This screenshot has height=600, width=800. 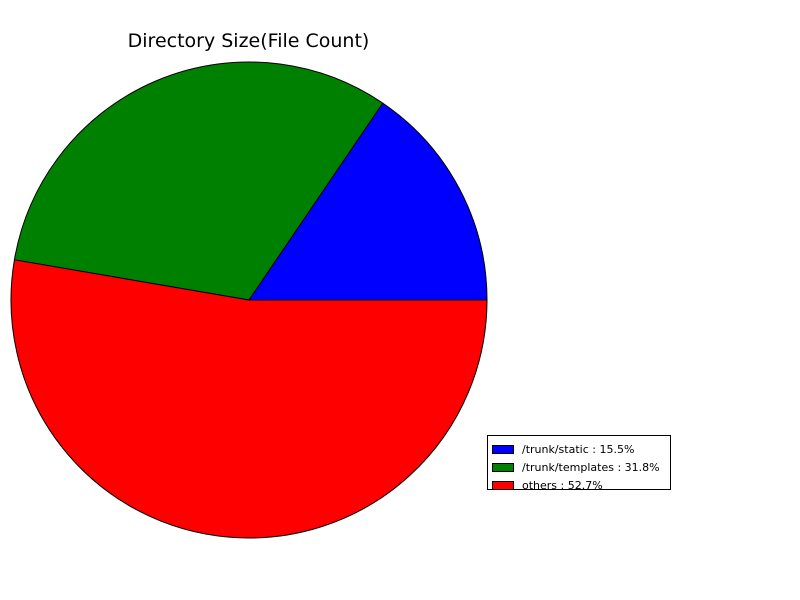 I want to click on legend-item: /trunk/static : 15.5%, so click(x=581, y=449).